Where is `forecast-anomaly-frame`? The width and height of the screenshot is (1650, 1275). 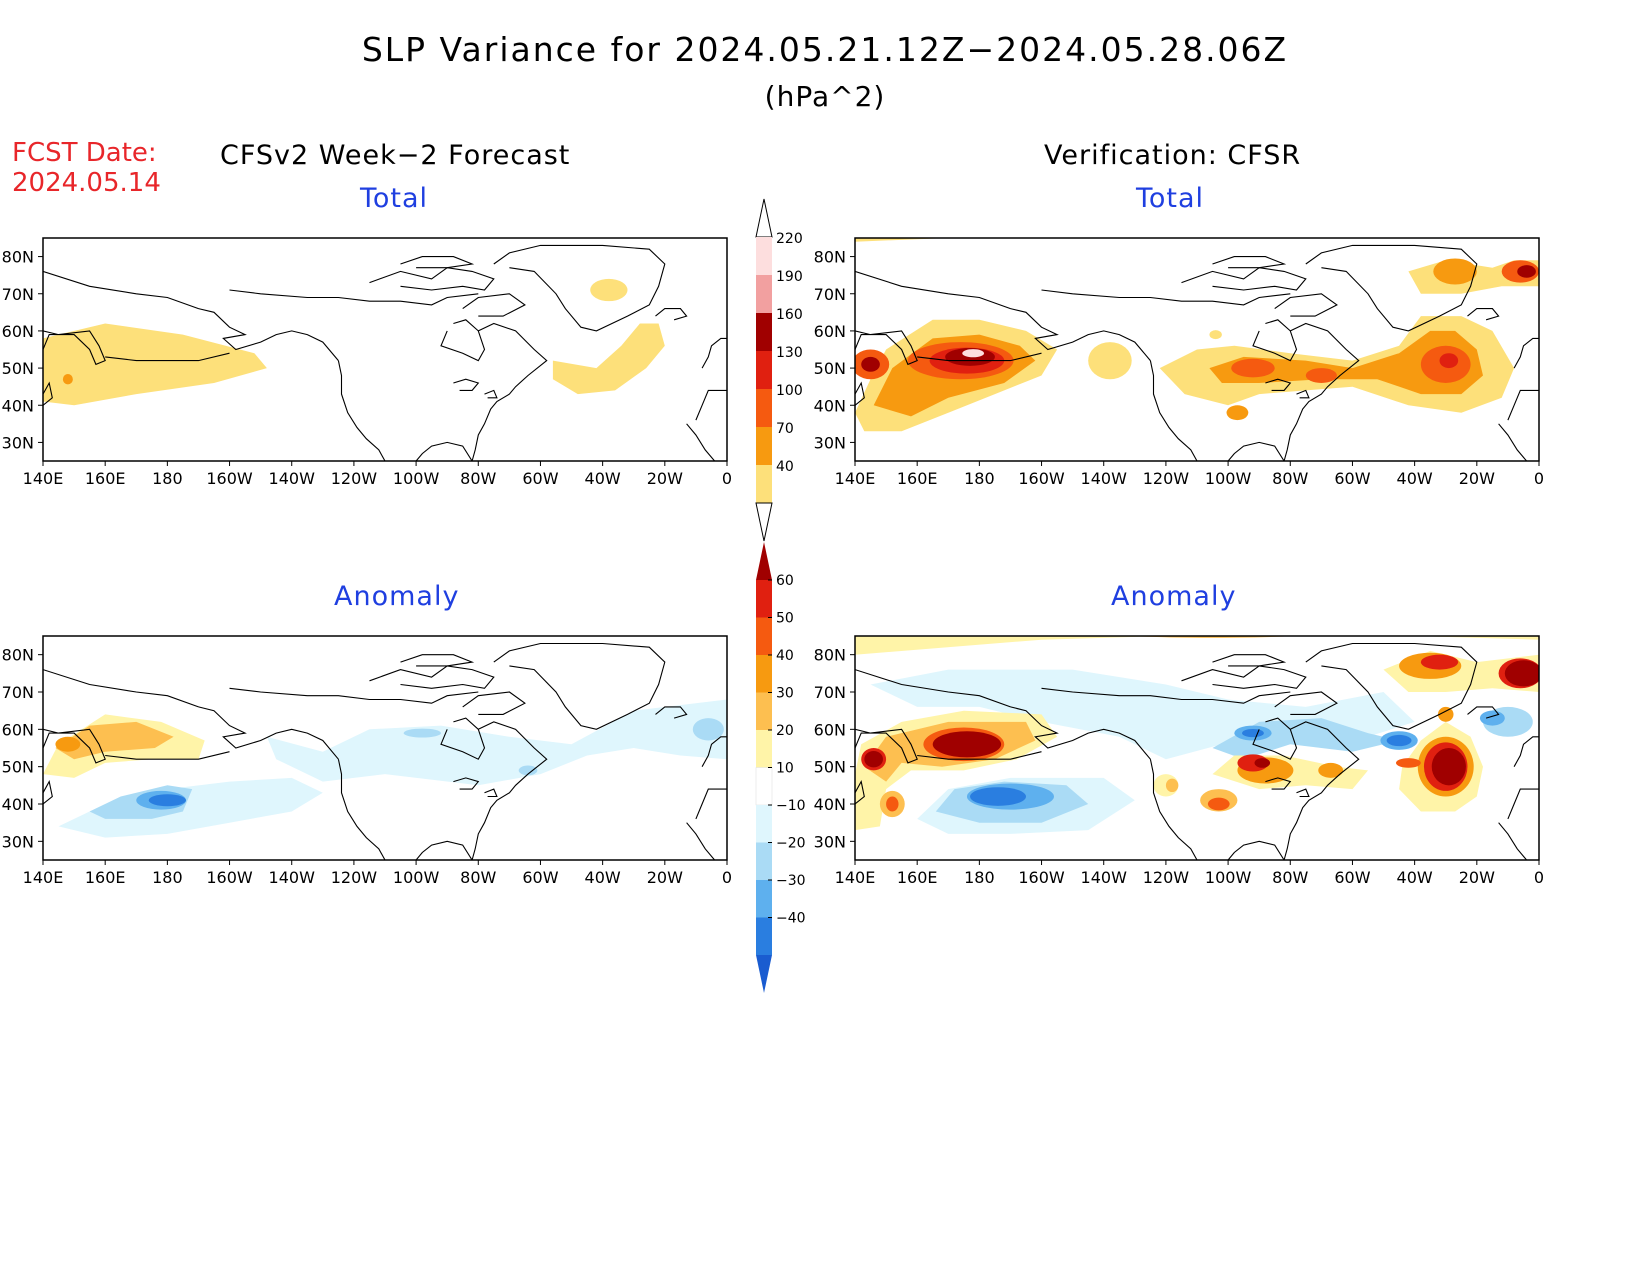
forecast-anomaly-frame is located at coordinates (385, 748).